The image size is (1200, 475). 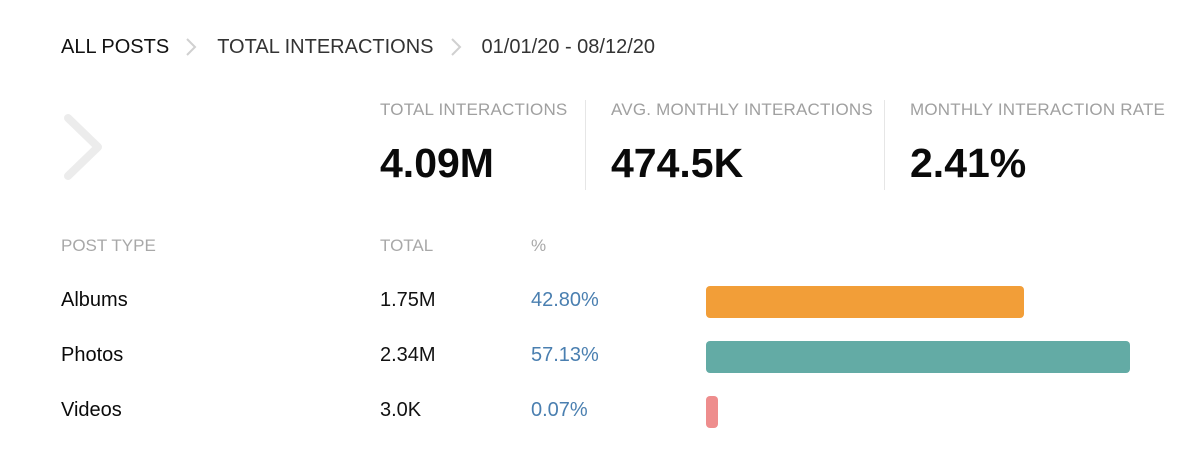 What do you see at coordinates (115, 46) in the screenshot?
I see `breadcrumb-all-posts: ALL POSTS` at bounding box center [115, 46].